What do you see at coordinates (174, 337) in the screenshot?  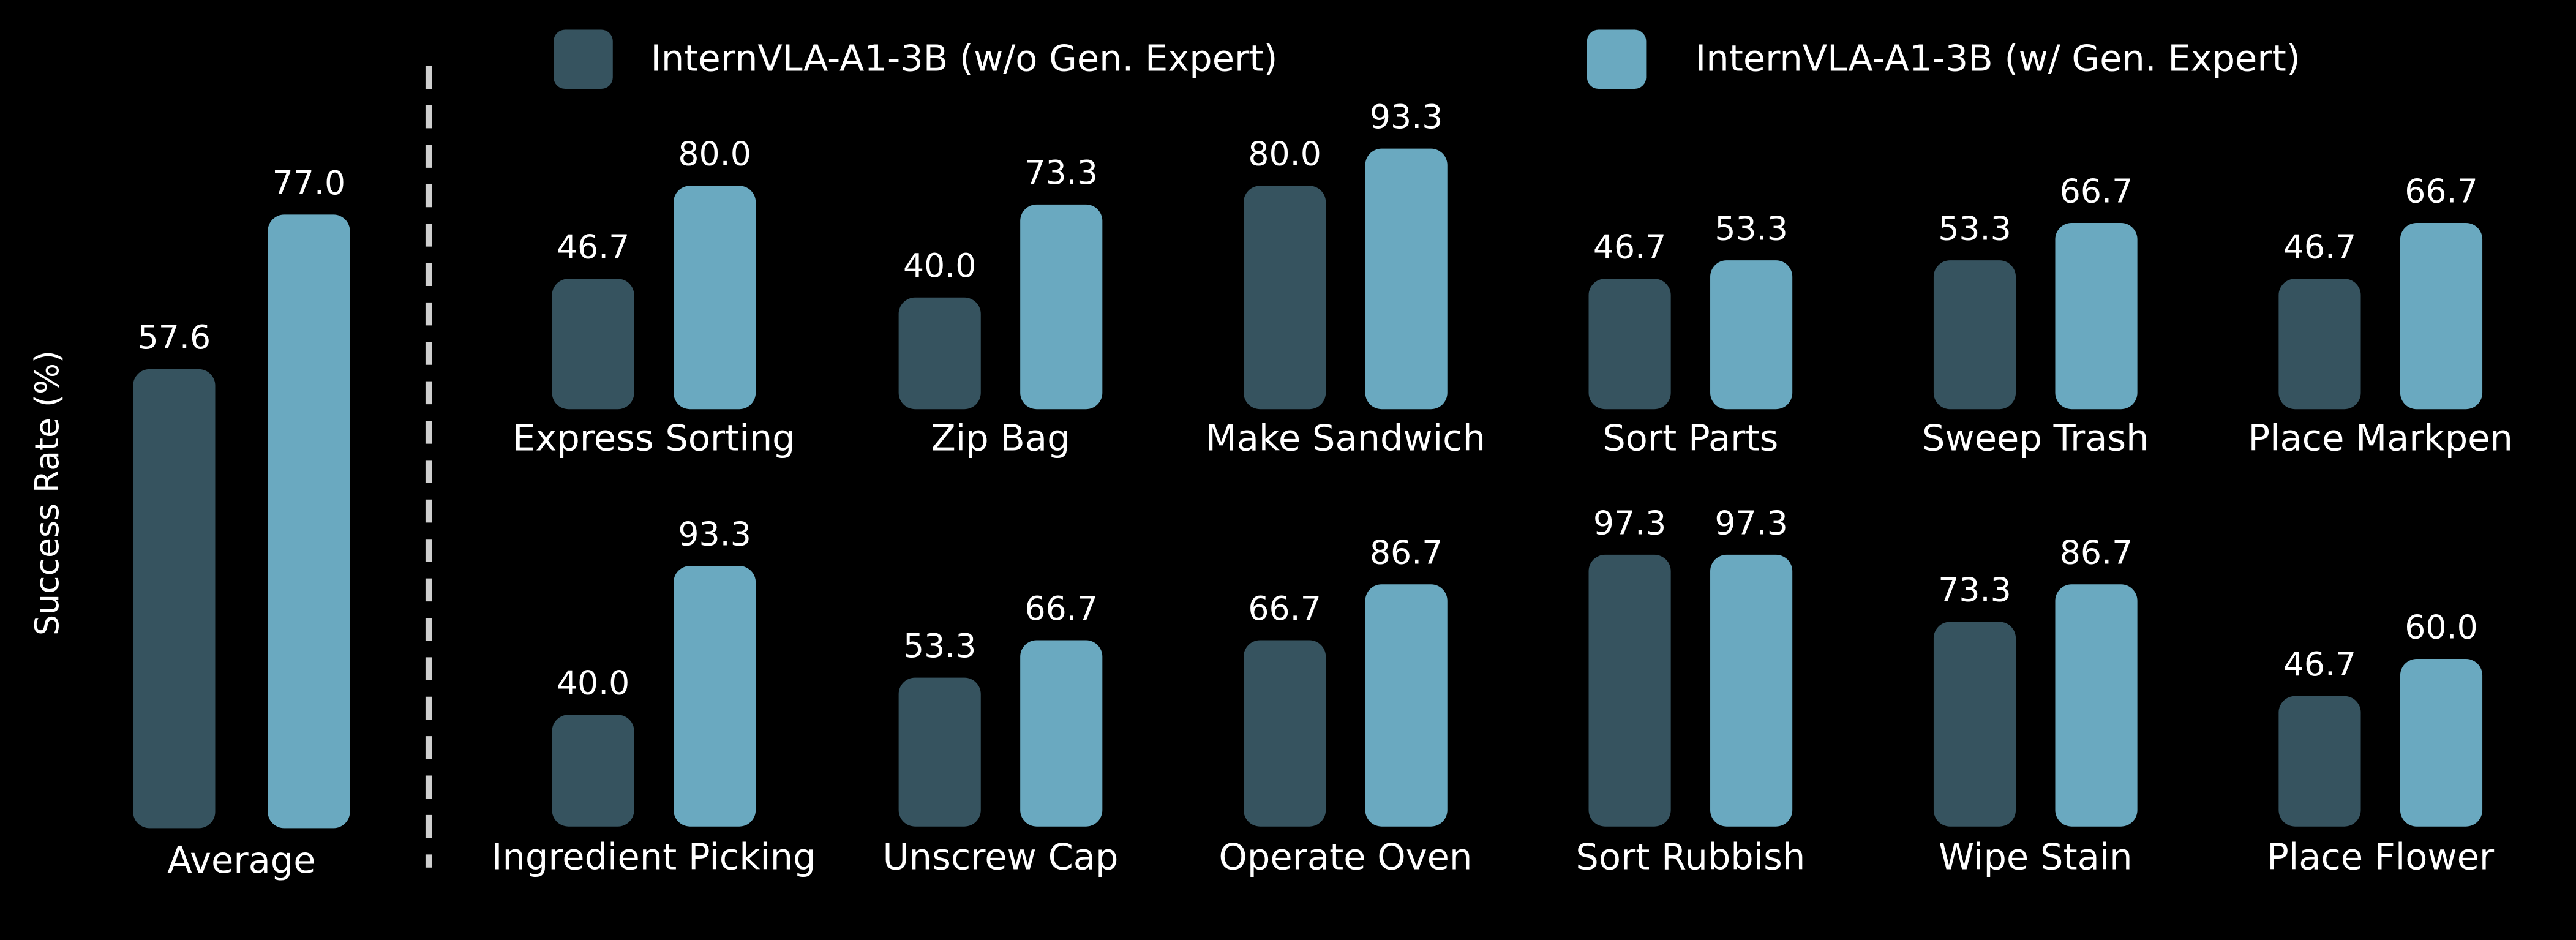 I see `value-label: 57.6` at bounding box center [174, 337].